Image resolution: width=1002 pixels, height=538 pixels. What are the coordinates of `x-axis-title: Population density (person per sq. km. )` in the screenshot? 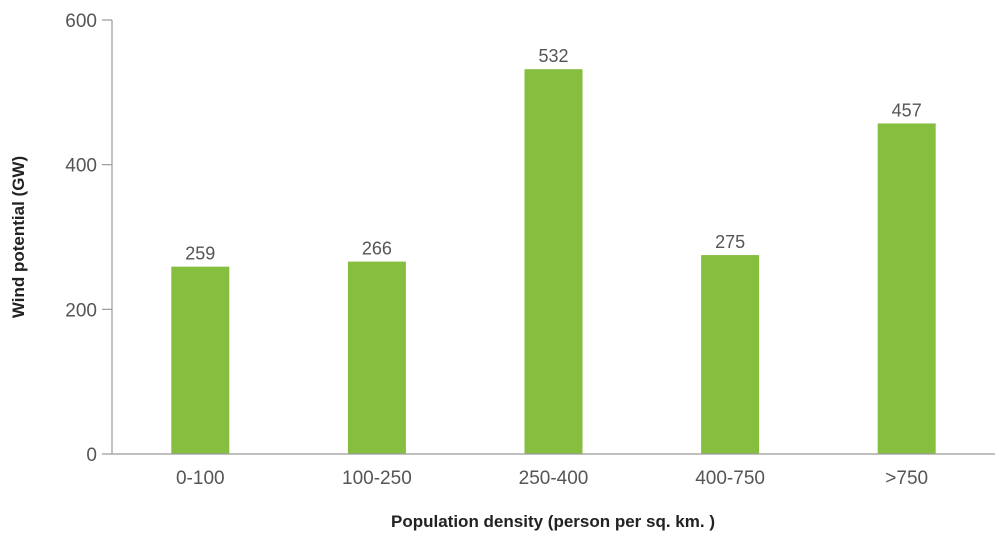 It's located at (553, 521).